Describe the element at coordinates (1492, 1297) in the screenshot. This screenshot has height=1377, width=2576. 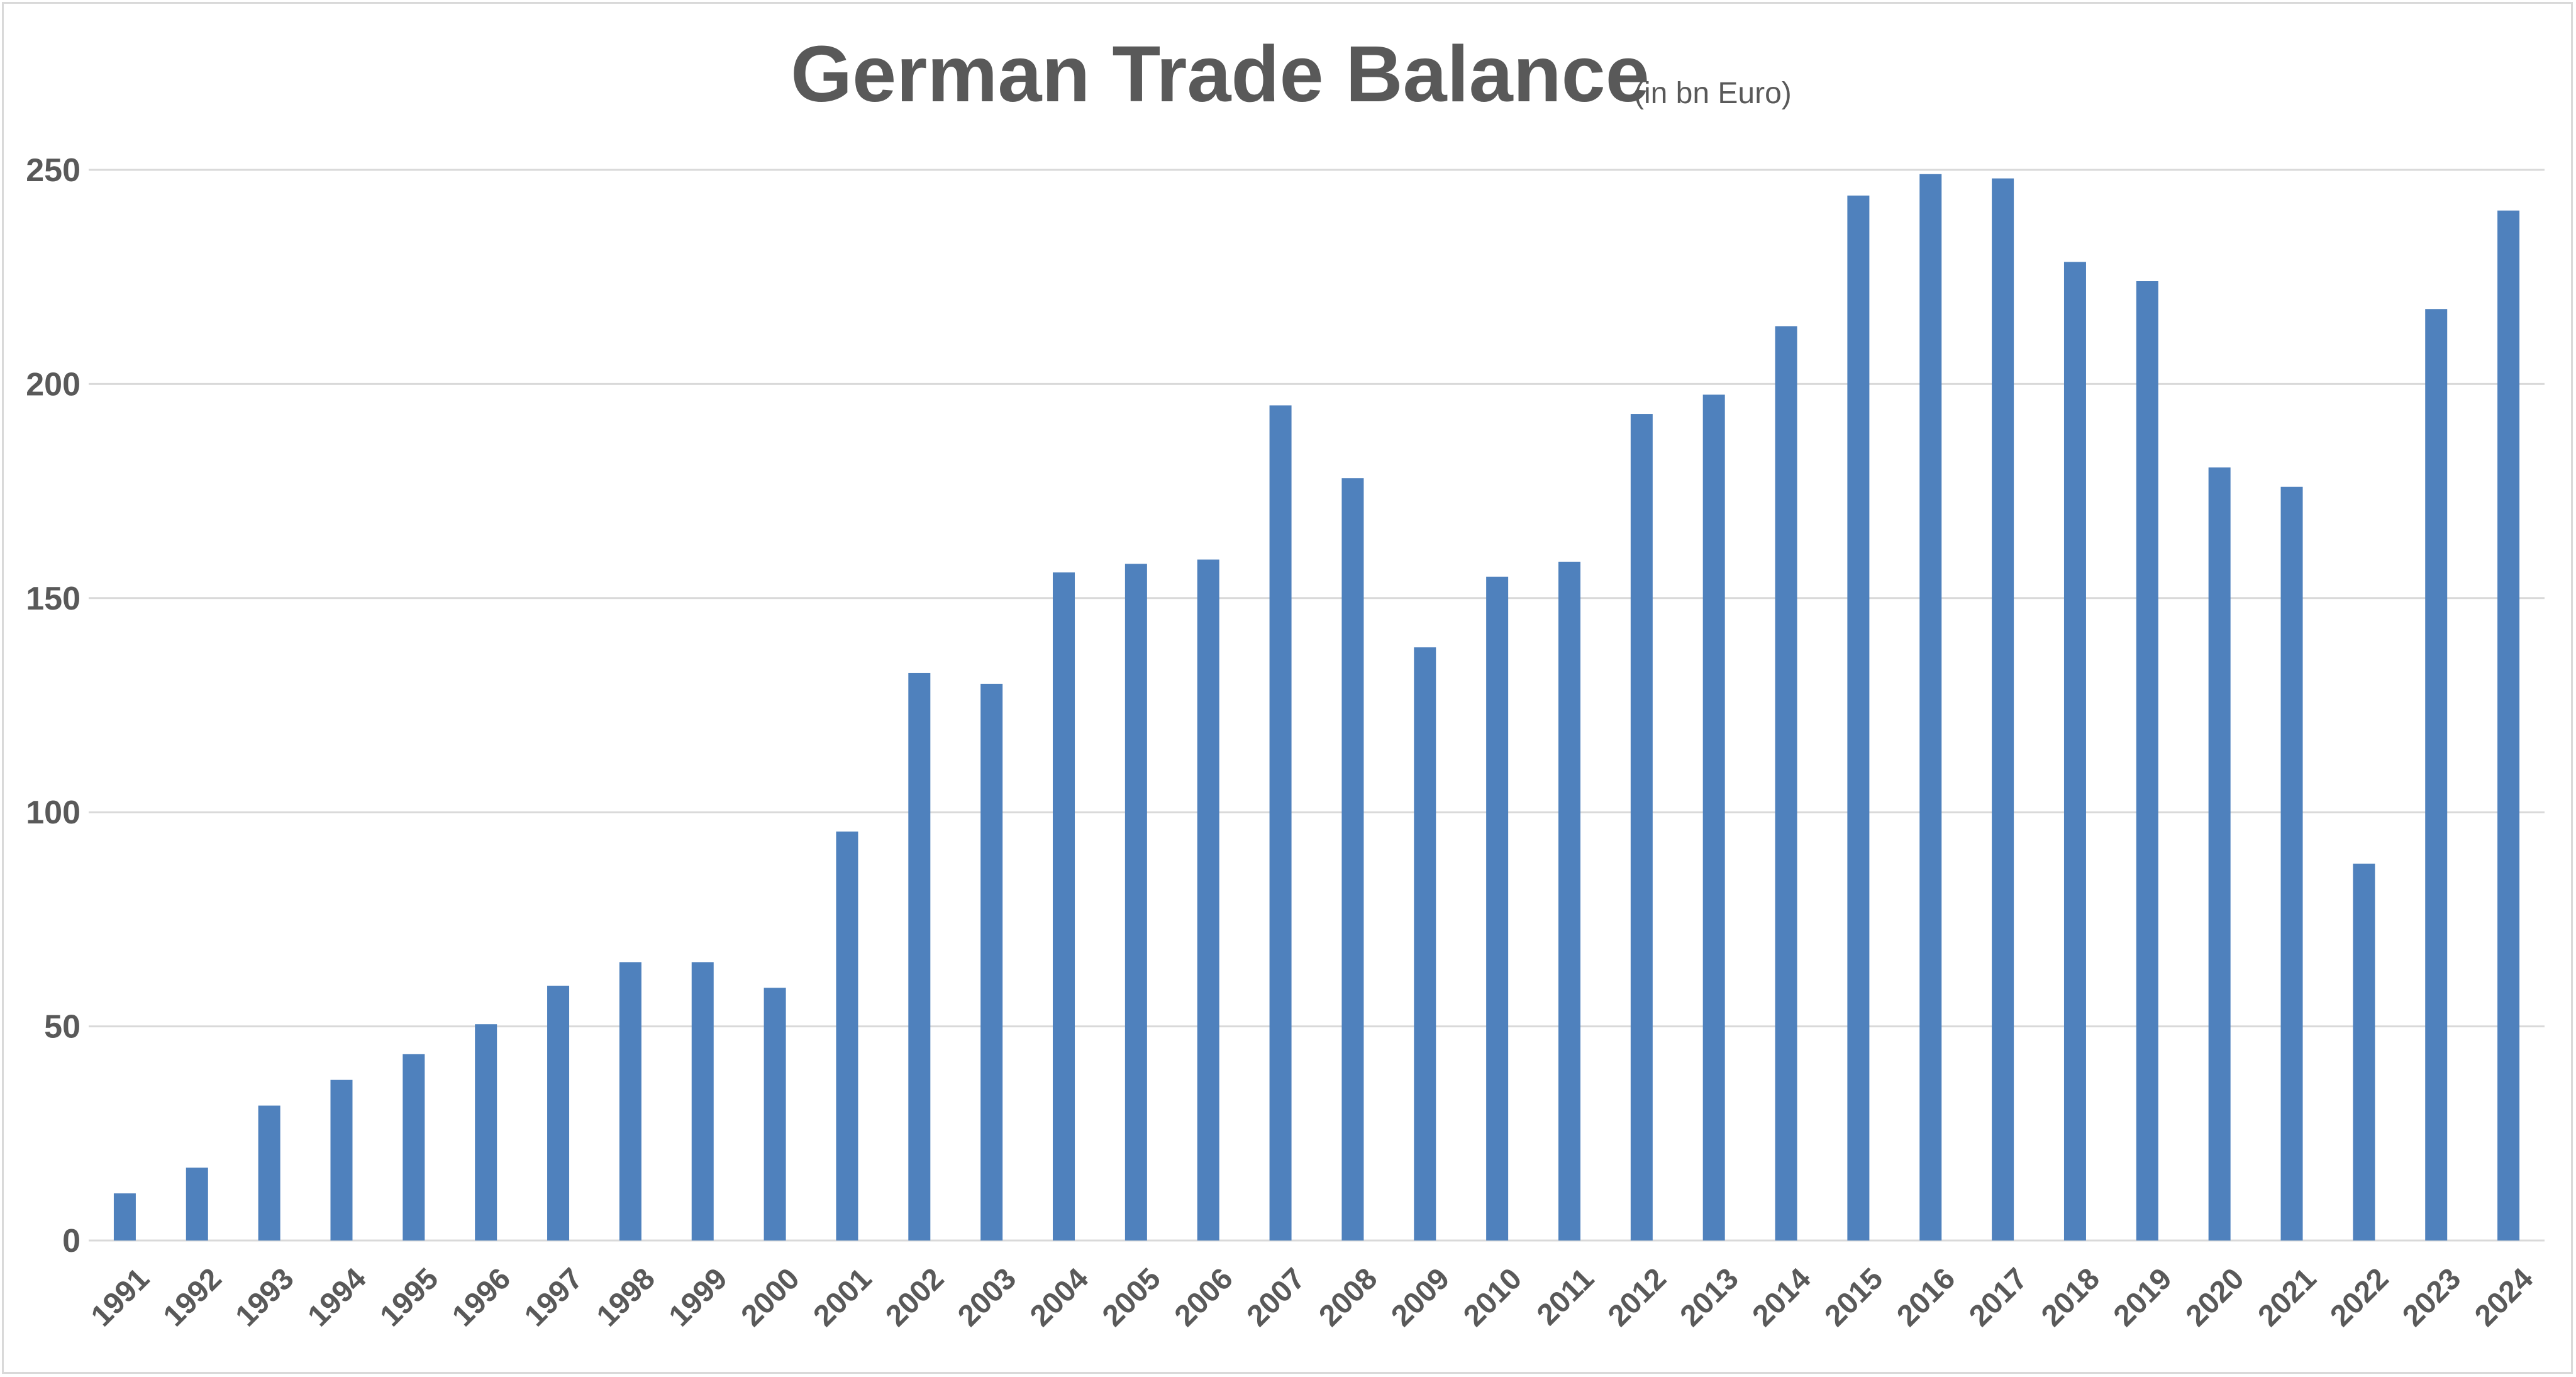
I see `x-tick-label: 2010` at that location.